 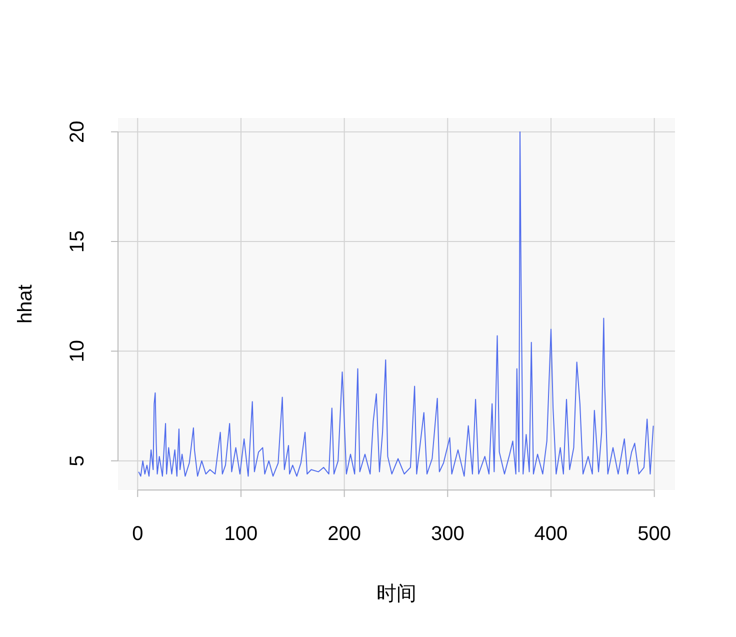 I want to click on x-axis-title: 时间, so click(x=396, y=594).